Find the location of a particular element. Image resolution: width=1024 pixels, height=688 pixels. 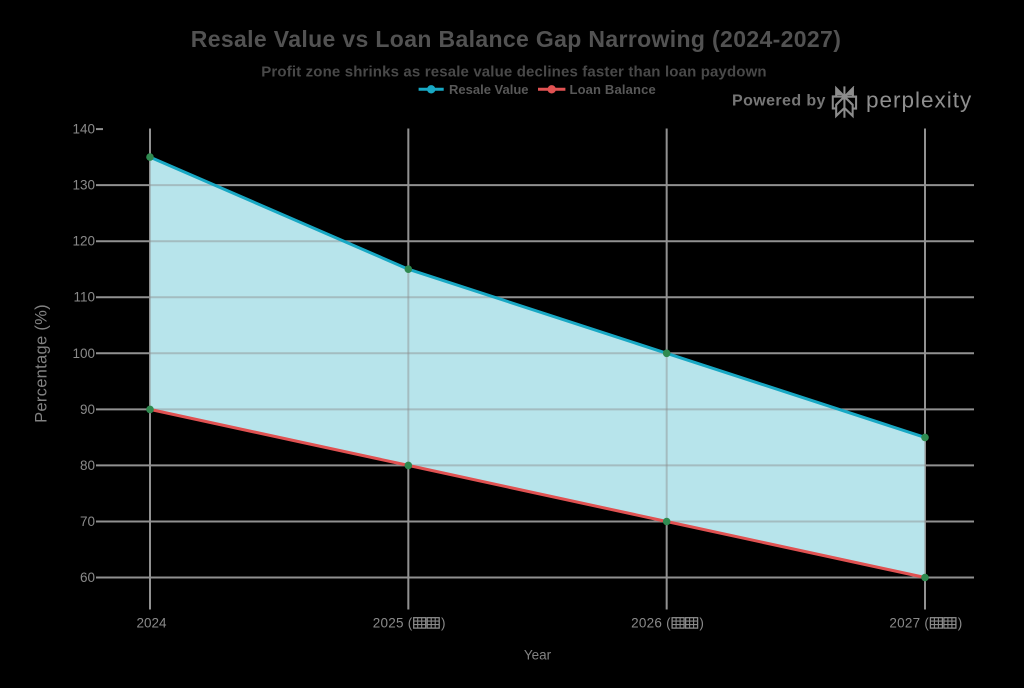

svg-text: 120 is located at coordinates (83, 241).